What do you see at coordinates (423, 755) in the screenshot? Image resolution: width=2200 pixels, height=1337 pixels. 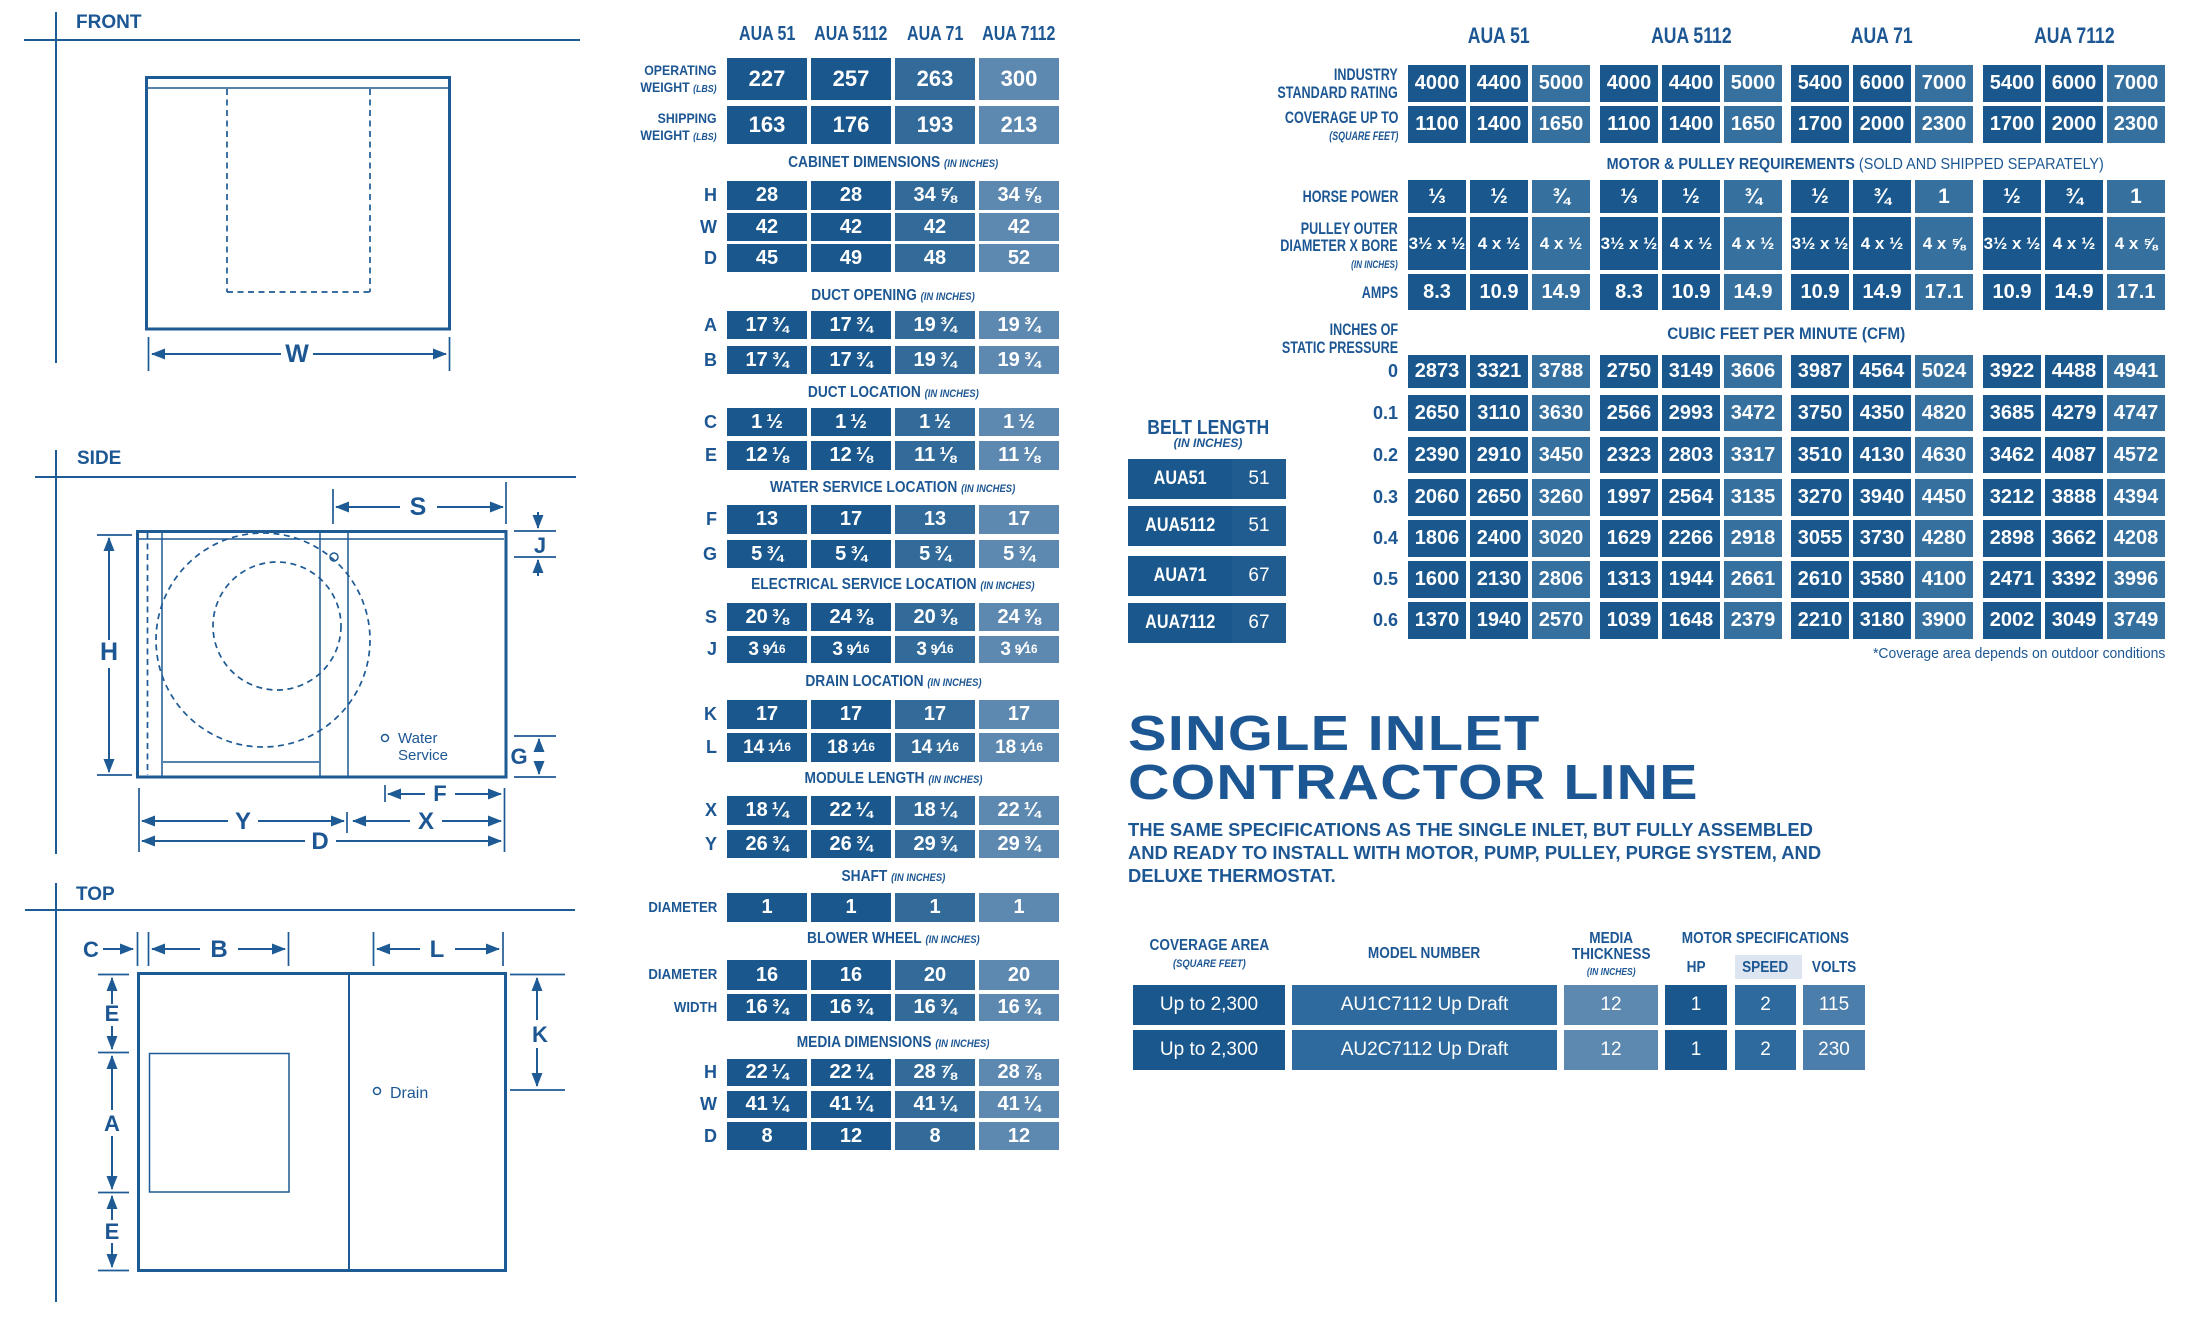 I see `svg-text: Service` at bounding box center [423, 755].